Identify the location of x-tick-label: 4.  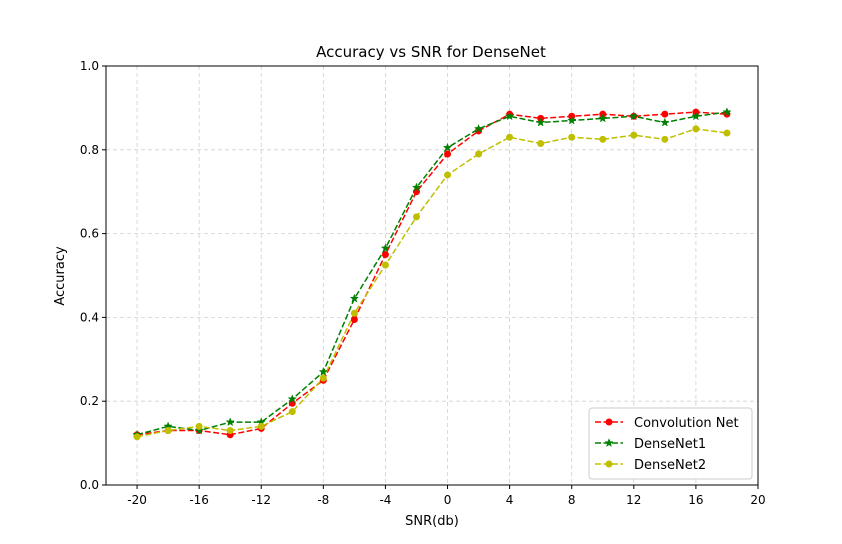
(510, 500).